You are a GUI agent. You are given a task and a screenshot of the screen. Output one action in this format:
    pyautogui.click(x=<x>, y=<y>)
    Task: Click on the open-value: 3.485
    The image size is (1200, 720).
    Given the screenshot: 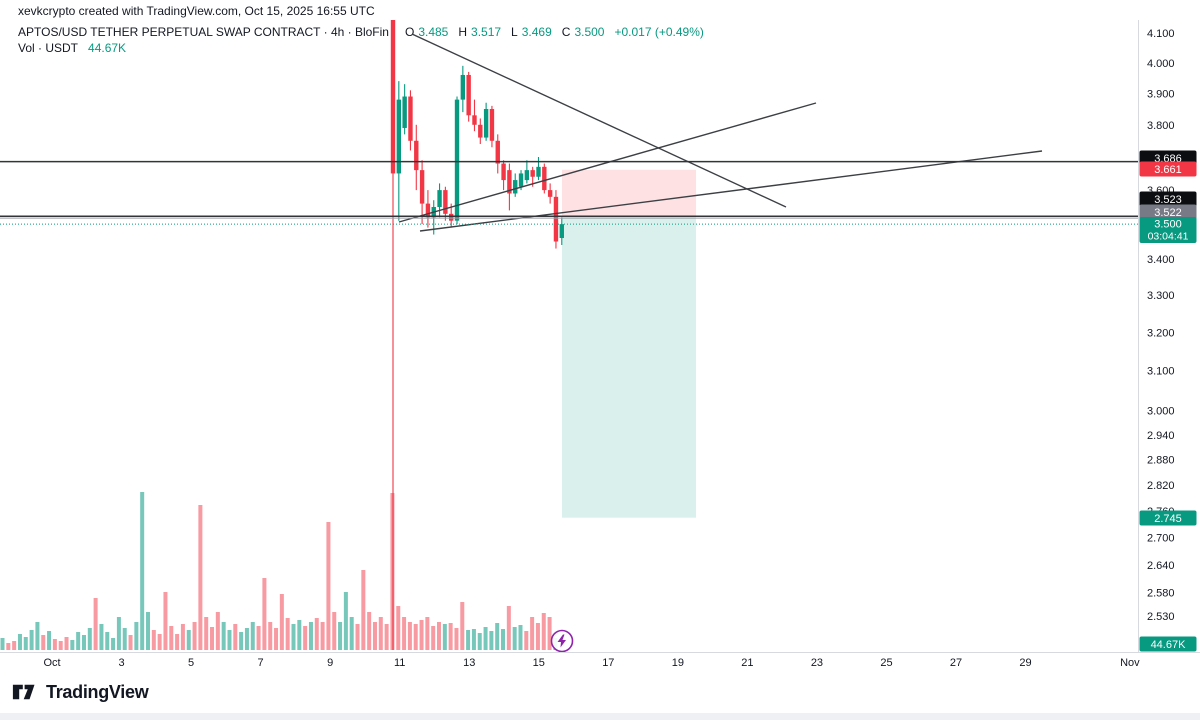 What is the action you would take?
    pyautogui.click(x=433, y=32)
    